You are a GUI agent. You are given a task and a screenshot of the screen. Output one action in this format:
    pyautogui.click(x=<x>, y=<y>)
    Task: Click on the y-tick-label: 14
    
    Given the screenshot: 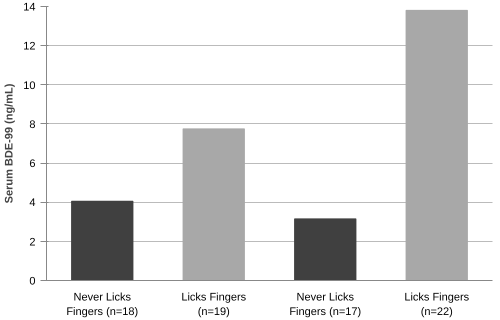 What is the action you would take?
    pyautogui.click(x=29, y=8)
    